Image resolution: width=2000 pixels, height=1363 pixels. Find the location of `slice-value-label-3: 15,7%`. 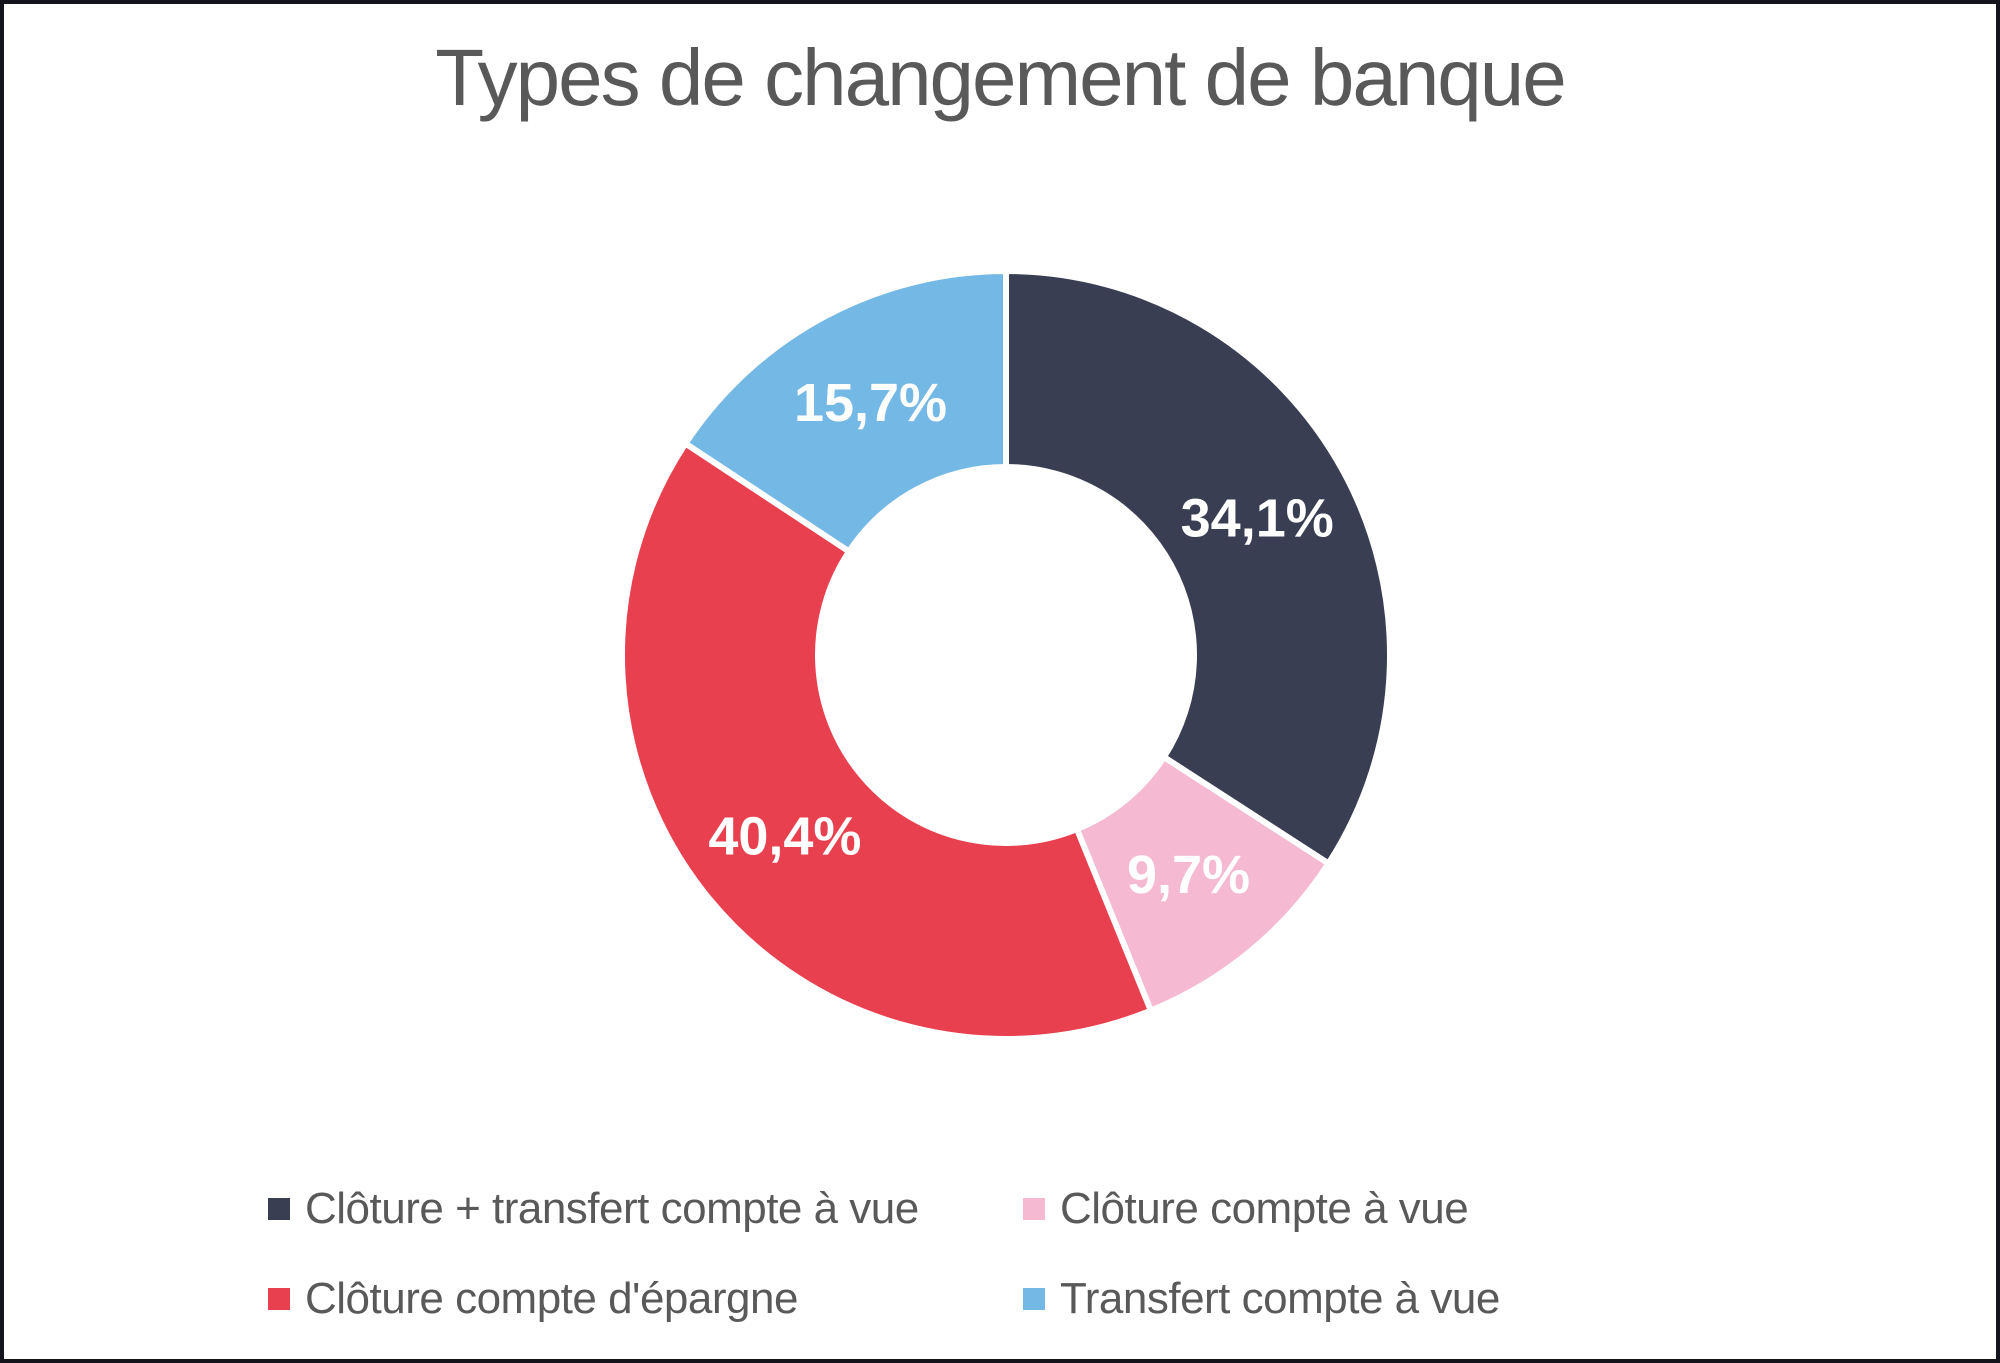

slice-value-label-3: 15,7% is located at coordinates (870, 403).